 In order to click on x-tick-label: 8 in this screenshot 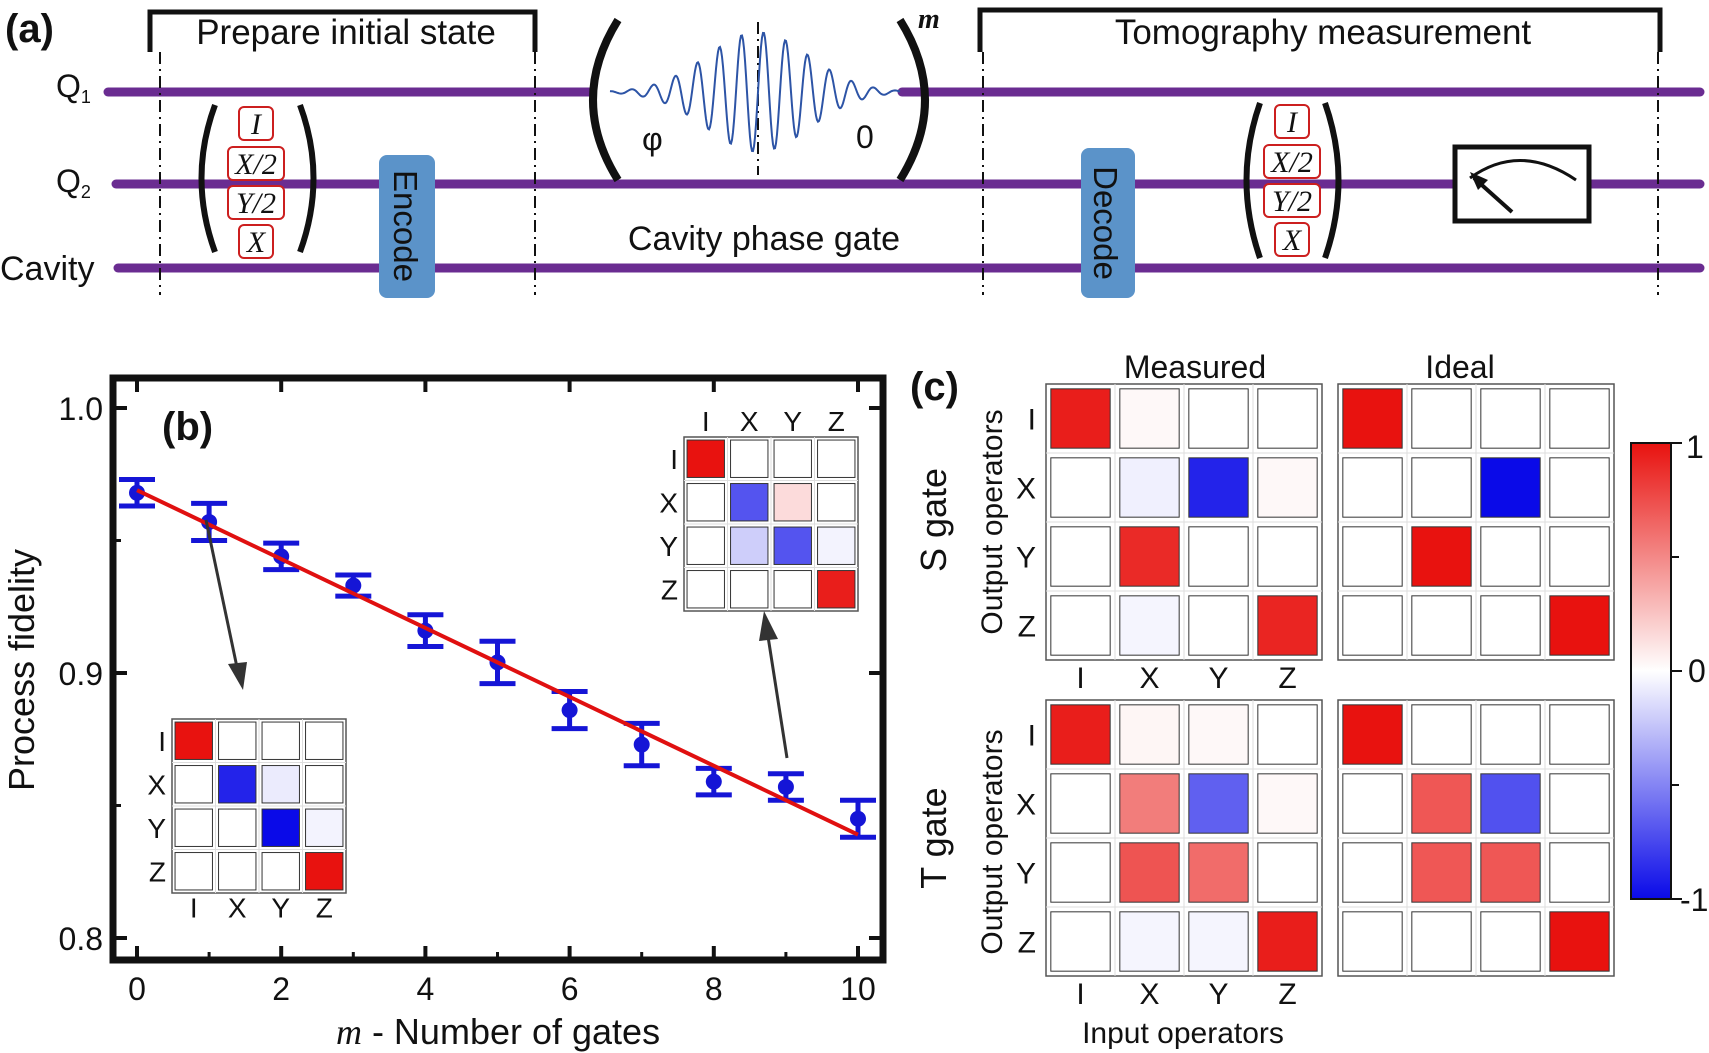, I will do `click(714, 989)`.